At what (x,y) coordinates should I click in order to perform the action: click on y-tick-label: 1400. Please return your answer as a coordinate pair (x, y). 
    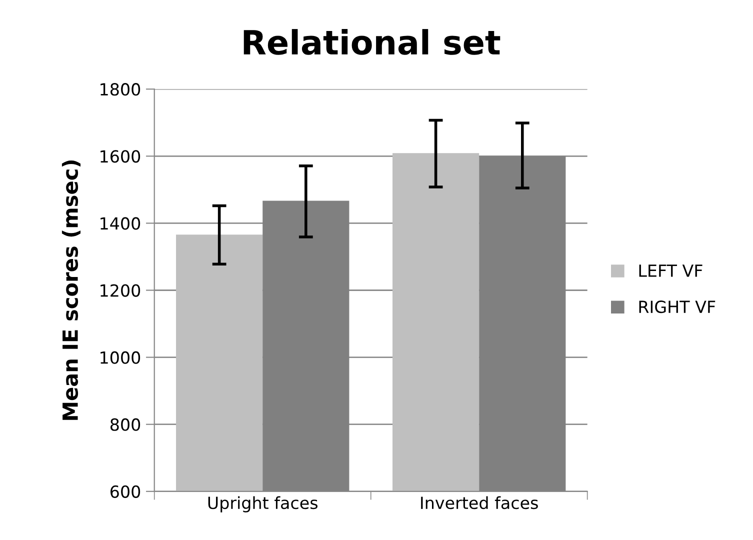
    Looking at the image, I should click on (120, 223).